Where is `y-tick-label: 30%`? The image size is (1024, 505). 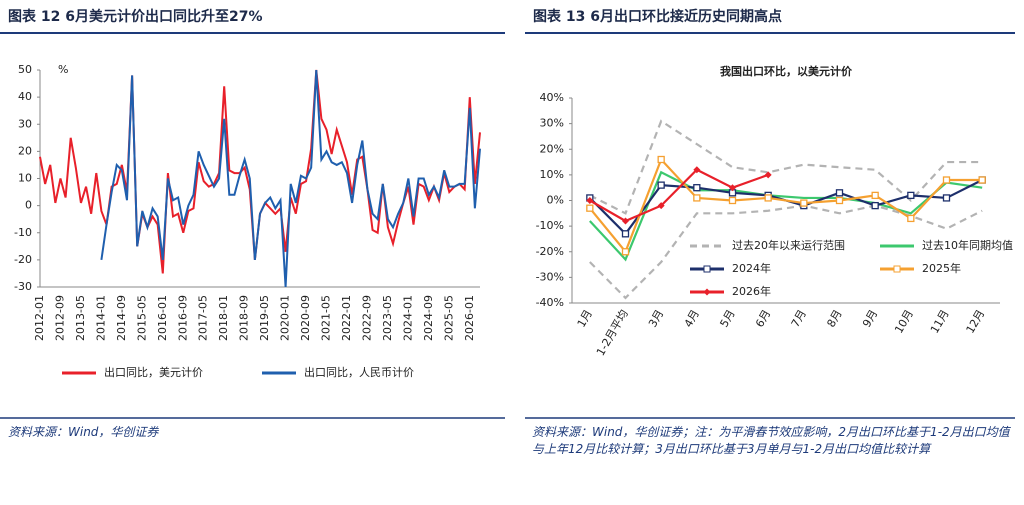
y-tick-label: 30% is located at coordinates (552, 123).